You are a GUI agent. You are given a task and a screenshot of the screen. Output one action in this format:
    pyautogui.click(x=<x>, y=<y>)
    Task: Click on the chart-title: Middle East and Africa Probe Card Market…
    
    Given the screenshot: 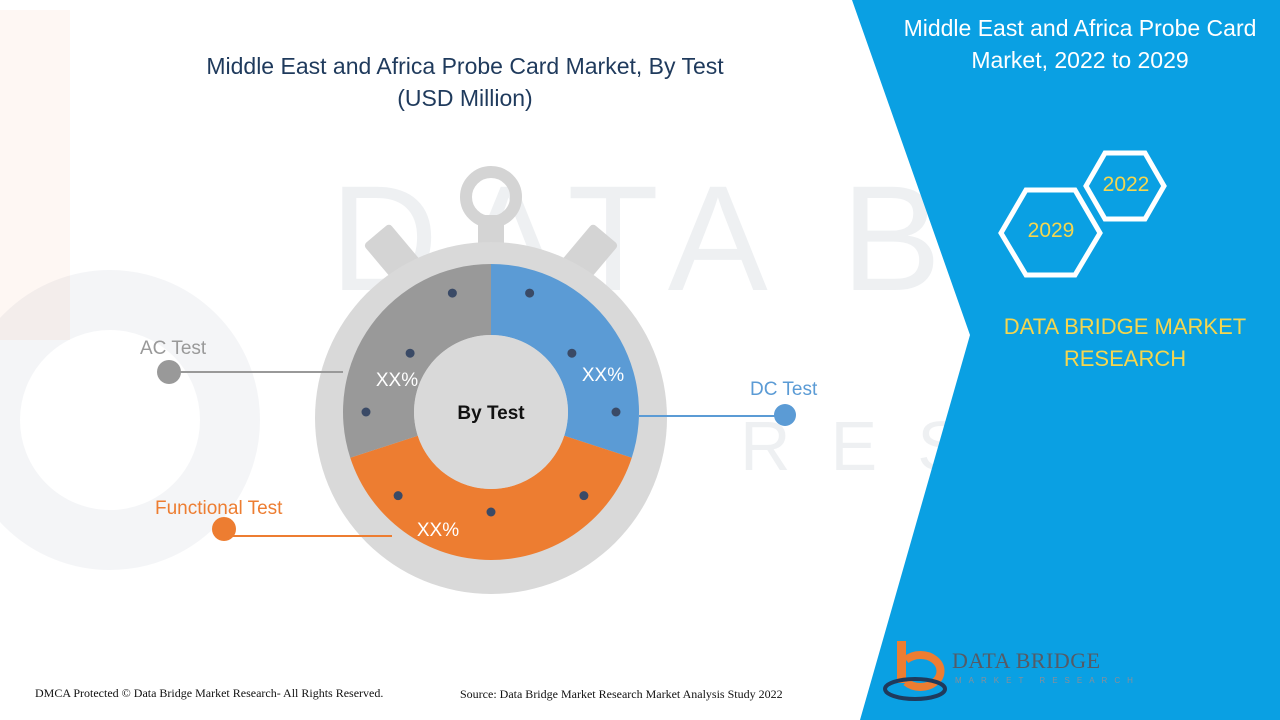 What is the action you would take?
    pyautogui.click(x=465, y=82)
    